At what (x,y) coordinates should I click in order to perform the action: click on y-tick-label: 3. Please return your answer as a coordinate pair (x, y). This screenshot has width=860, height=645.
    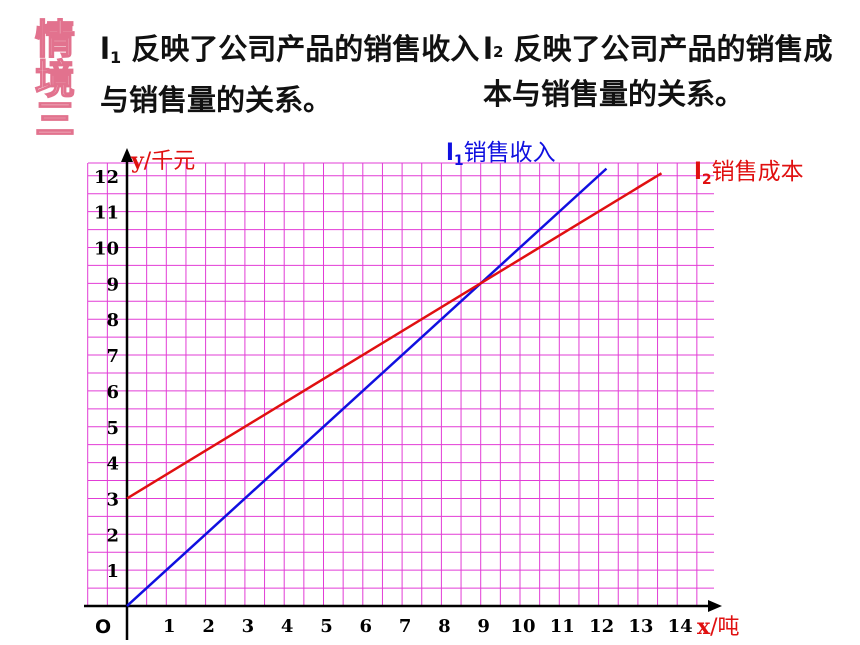
    Looking at the image, I should click on (112, 499).